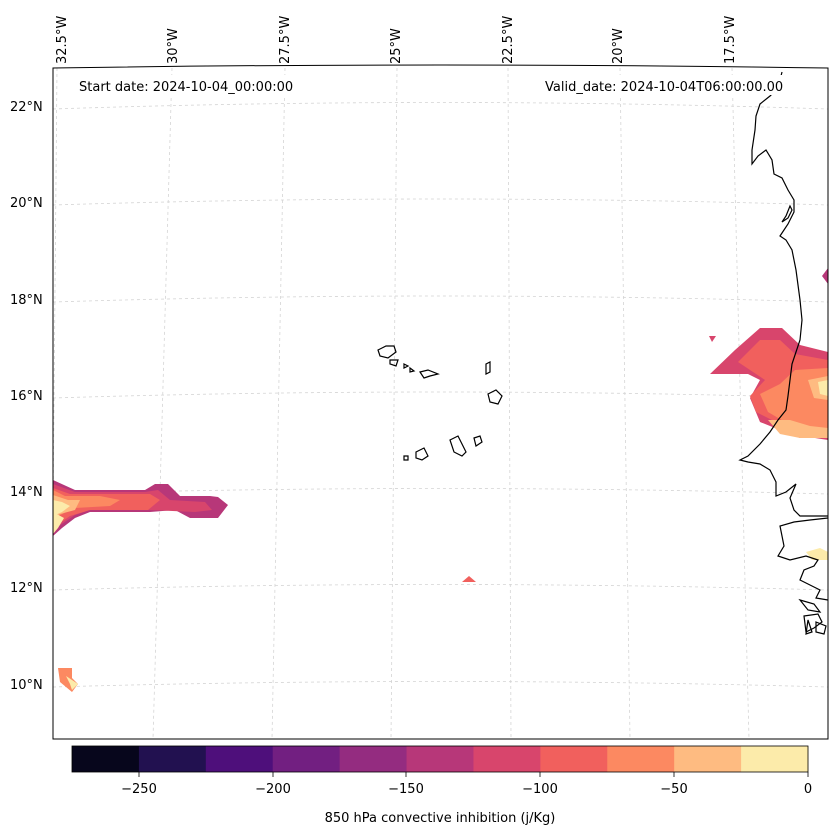  What do you see at coordinates (808, 789) in the screenshot?
I see `colorbar-tick-label: 0` at bounding box center [808, 789].